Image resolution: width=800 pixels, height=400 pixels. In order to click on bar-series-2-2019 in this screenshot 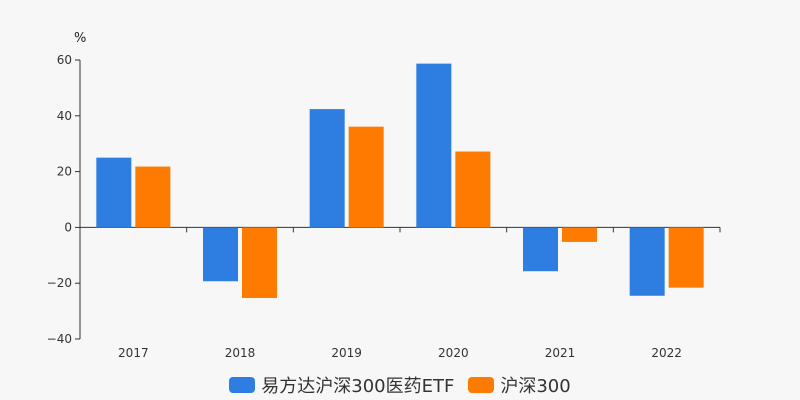, I will do `click(366, 177)`.